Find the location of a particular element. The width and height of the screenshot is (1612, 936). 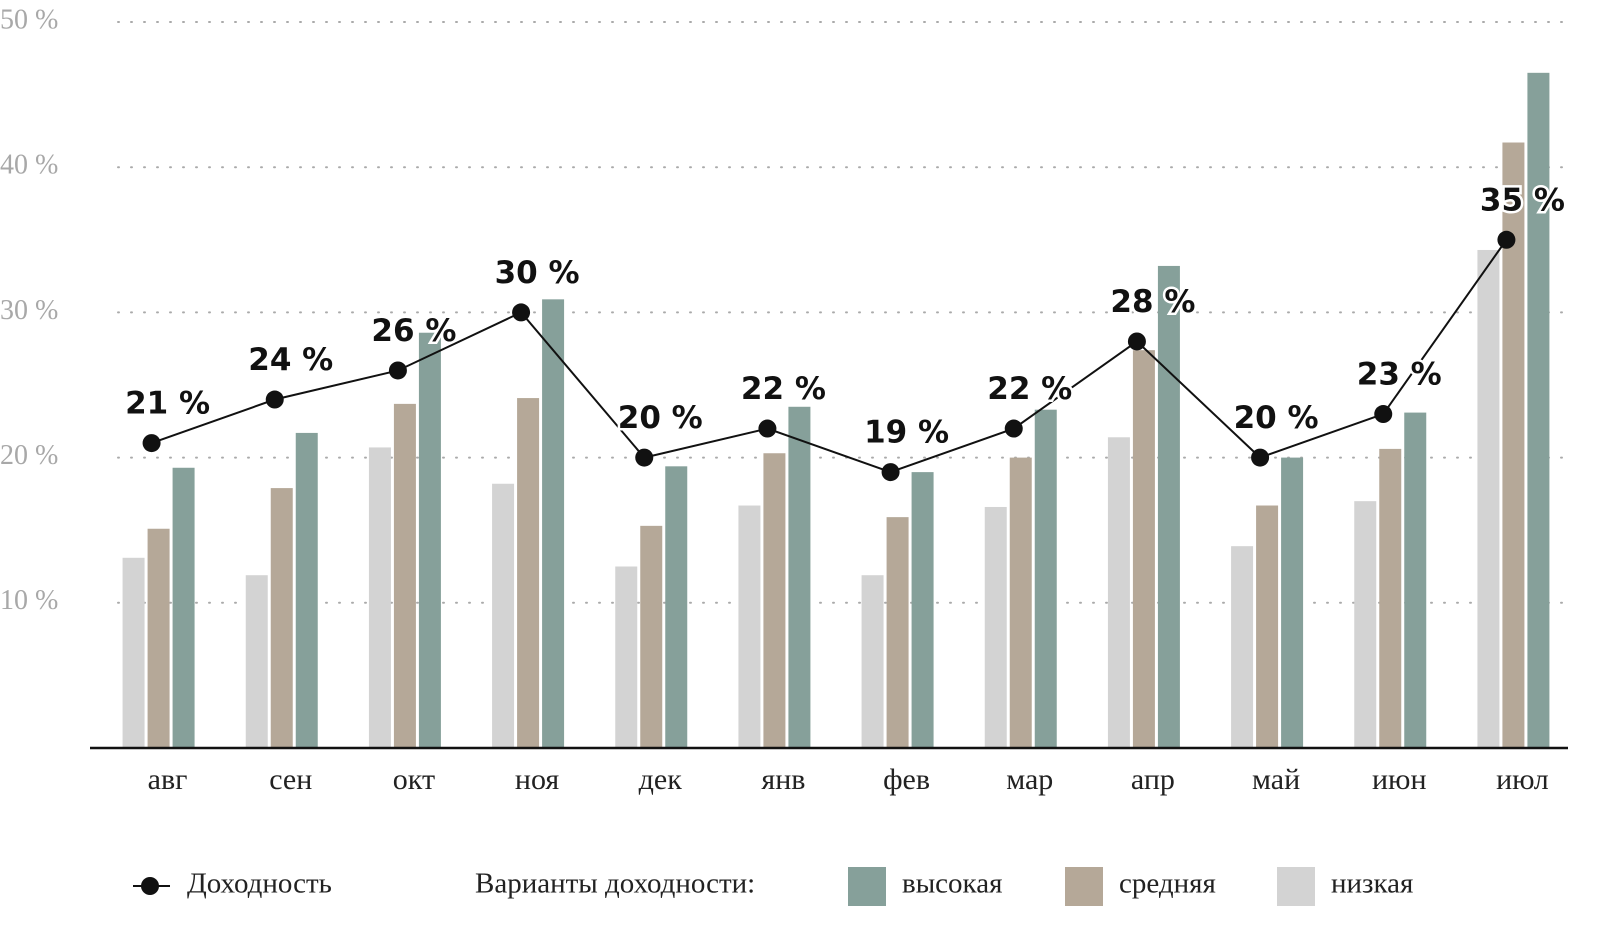

y-tick-label: 10 % is located at coordinates (29, 600).